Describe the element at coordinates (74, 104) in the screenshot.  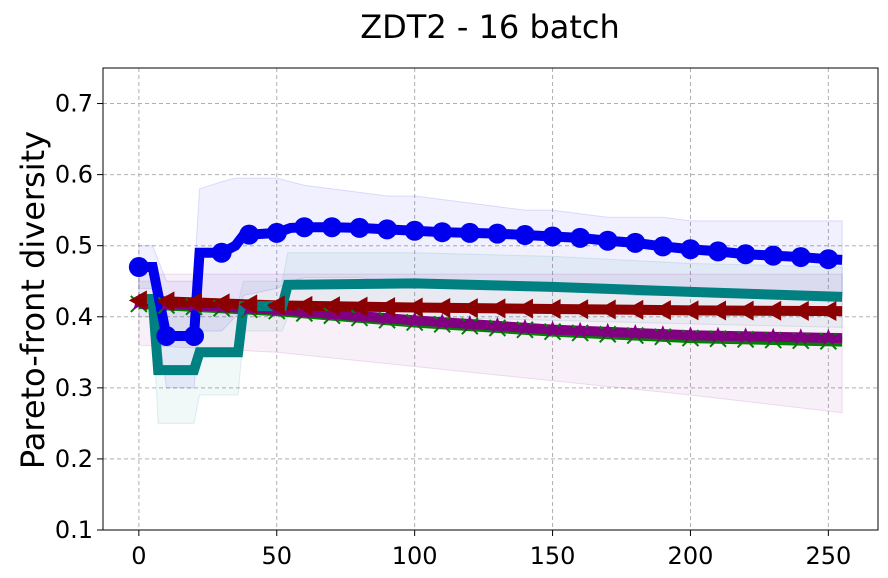
I see `y-tick-label: 0.7` at that location.